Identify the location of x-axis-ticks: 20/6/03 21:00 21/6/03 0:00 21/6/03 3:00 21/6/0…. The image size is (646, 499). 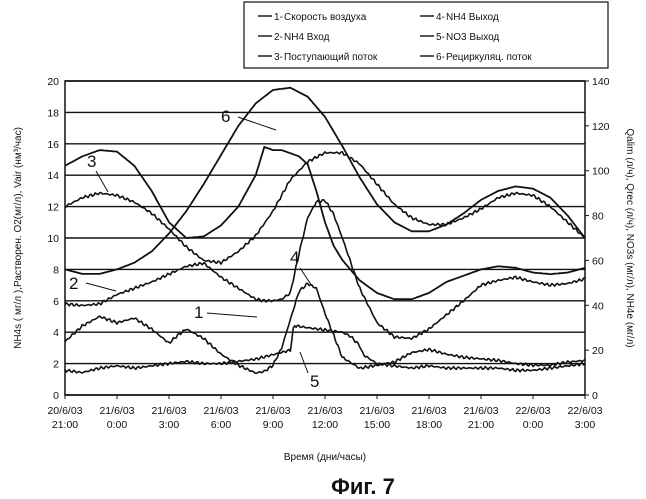
(325, 413).